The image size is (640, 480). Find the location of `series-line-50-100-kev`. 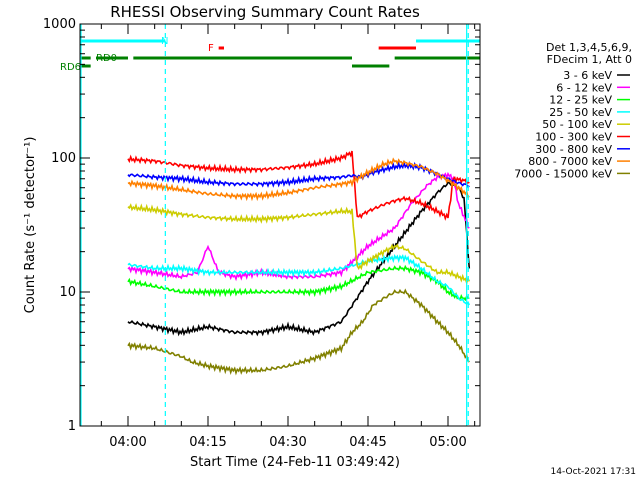

series-line-50-100-kev is located at coordinates (299, 244).